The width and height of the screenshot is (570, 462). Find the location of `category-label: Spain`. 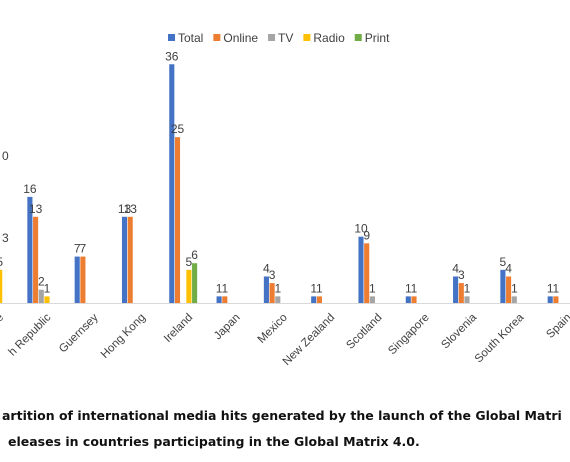

category-label: Spain is located at coordinates (557, 326).